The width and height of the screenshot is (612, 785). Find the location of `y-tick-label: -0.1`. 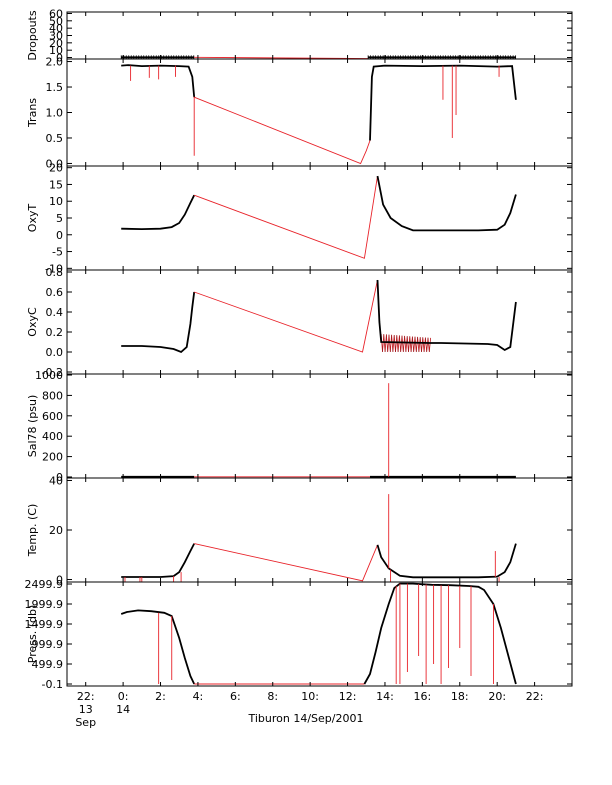

y-tick-label: -0.1 is located at coordinates (52, 684).